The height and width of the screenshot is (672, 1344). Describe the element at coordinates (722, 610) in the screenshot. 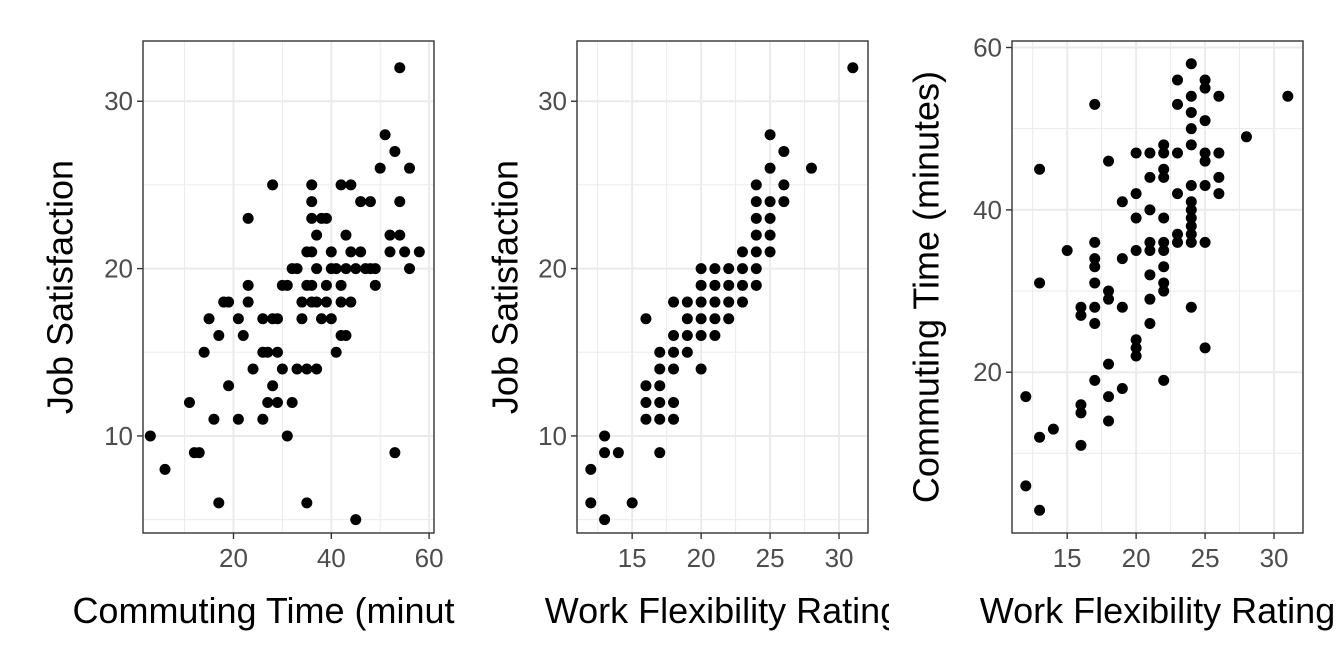

I see `x-axis-label: Work Flexibility Rating` at that location.